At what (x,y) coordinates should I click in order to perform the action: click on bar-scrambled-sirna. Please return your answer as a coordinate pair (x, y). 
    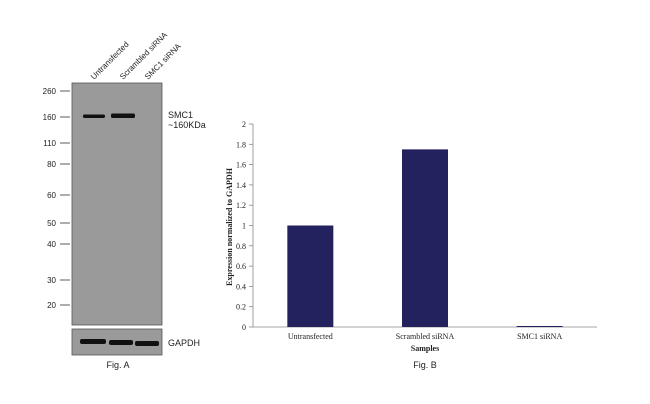
    Looking at the image, I should click on (425, 238).